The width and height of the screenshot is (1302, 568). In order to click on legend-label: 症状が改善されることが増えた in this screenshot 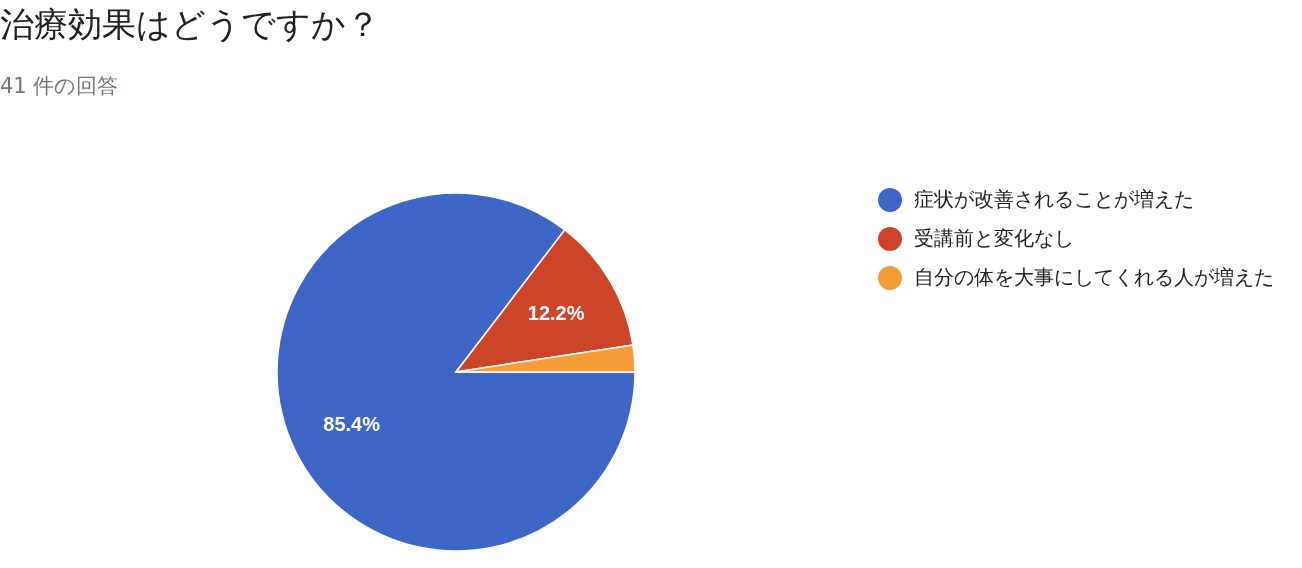, I will do `click(1054, 199)`.